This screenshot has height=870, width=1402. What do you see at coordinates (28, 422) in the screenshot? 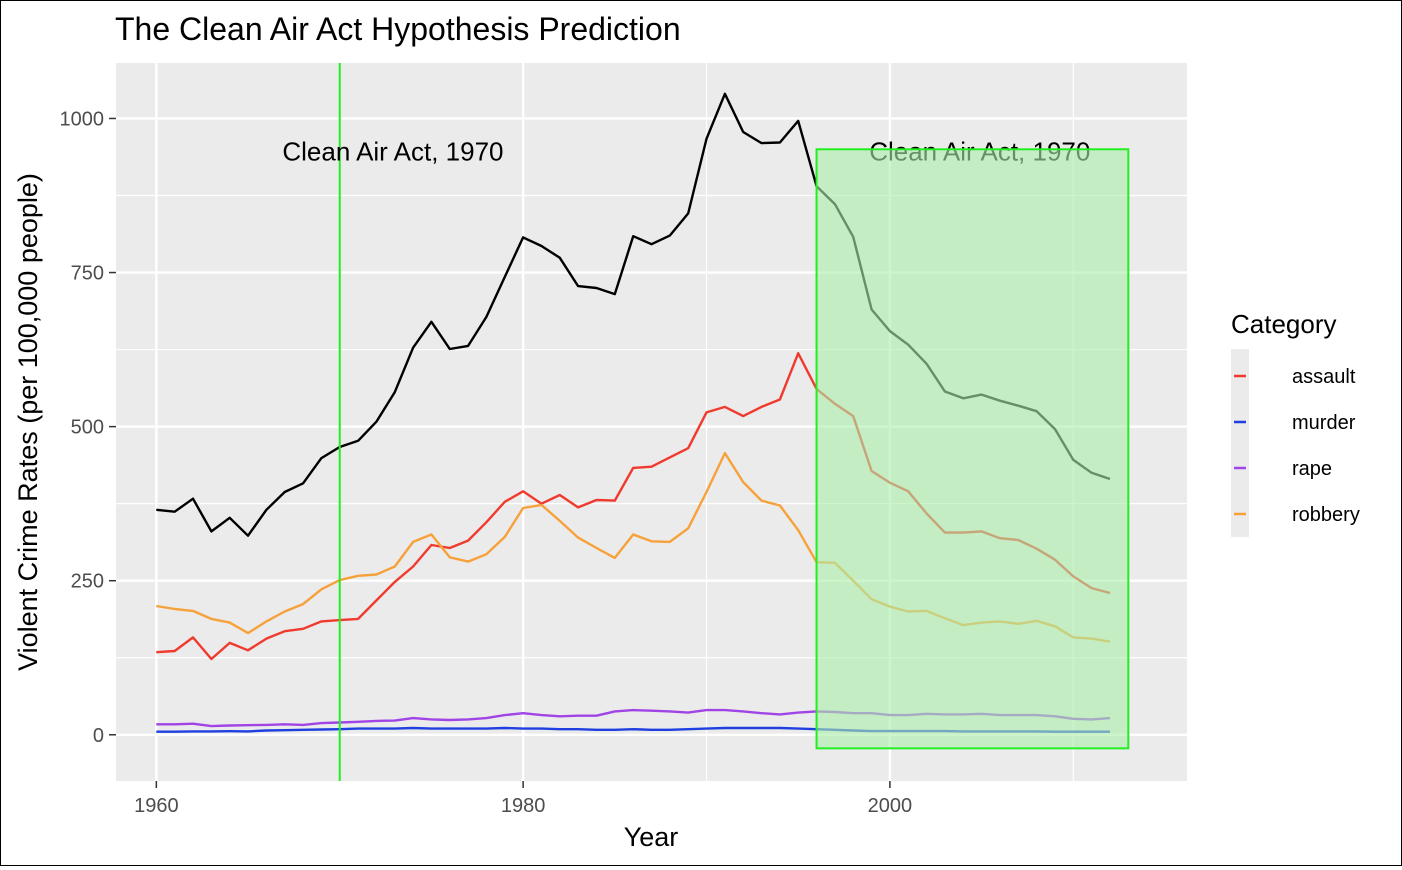
I see `y-axis-label: Violent Crime Rates (per 100,000 people)` at bounding box center [28, 422].